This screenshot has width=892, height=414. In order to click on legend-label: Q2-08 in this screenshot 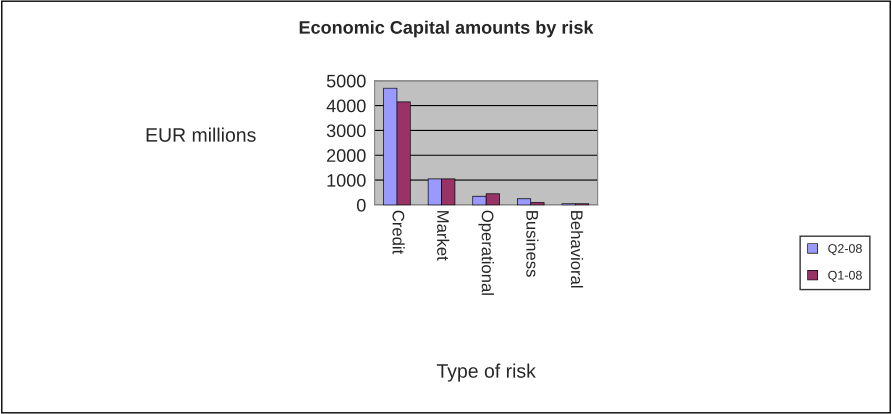, I will do `click(845, 250)`.